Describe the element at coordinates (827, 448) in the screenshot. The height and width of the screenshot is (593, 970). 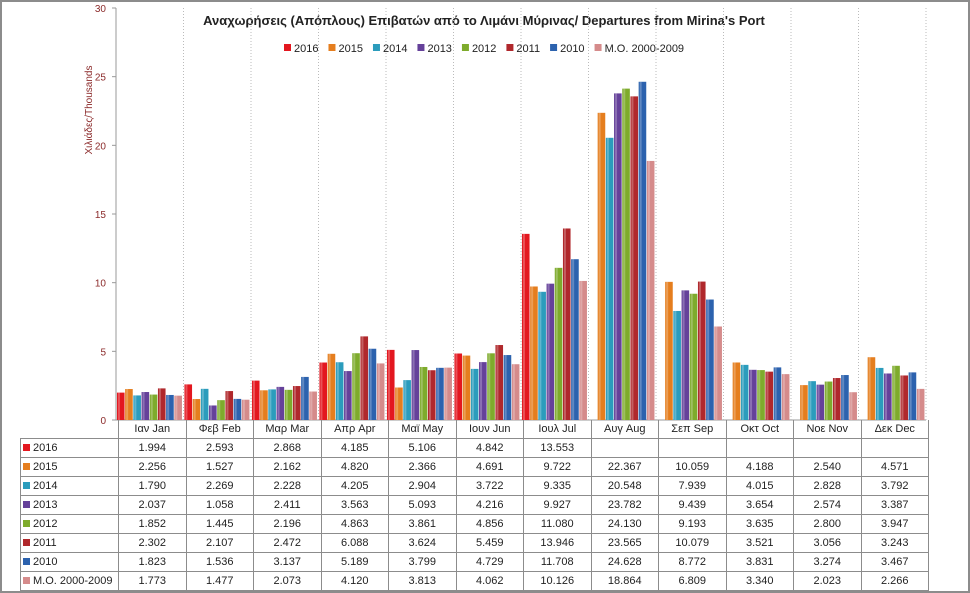
I see `data-label` at that location.